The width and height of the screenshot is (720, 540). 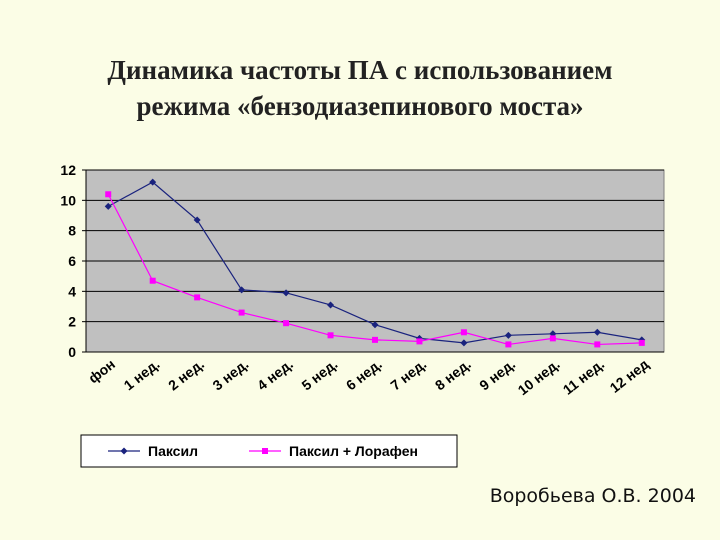 What do you see at coordinates (68, 200) in the screenshot?
I see `y-tick-label: 10` at bounding box center [68, 200].